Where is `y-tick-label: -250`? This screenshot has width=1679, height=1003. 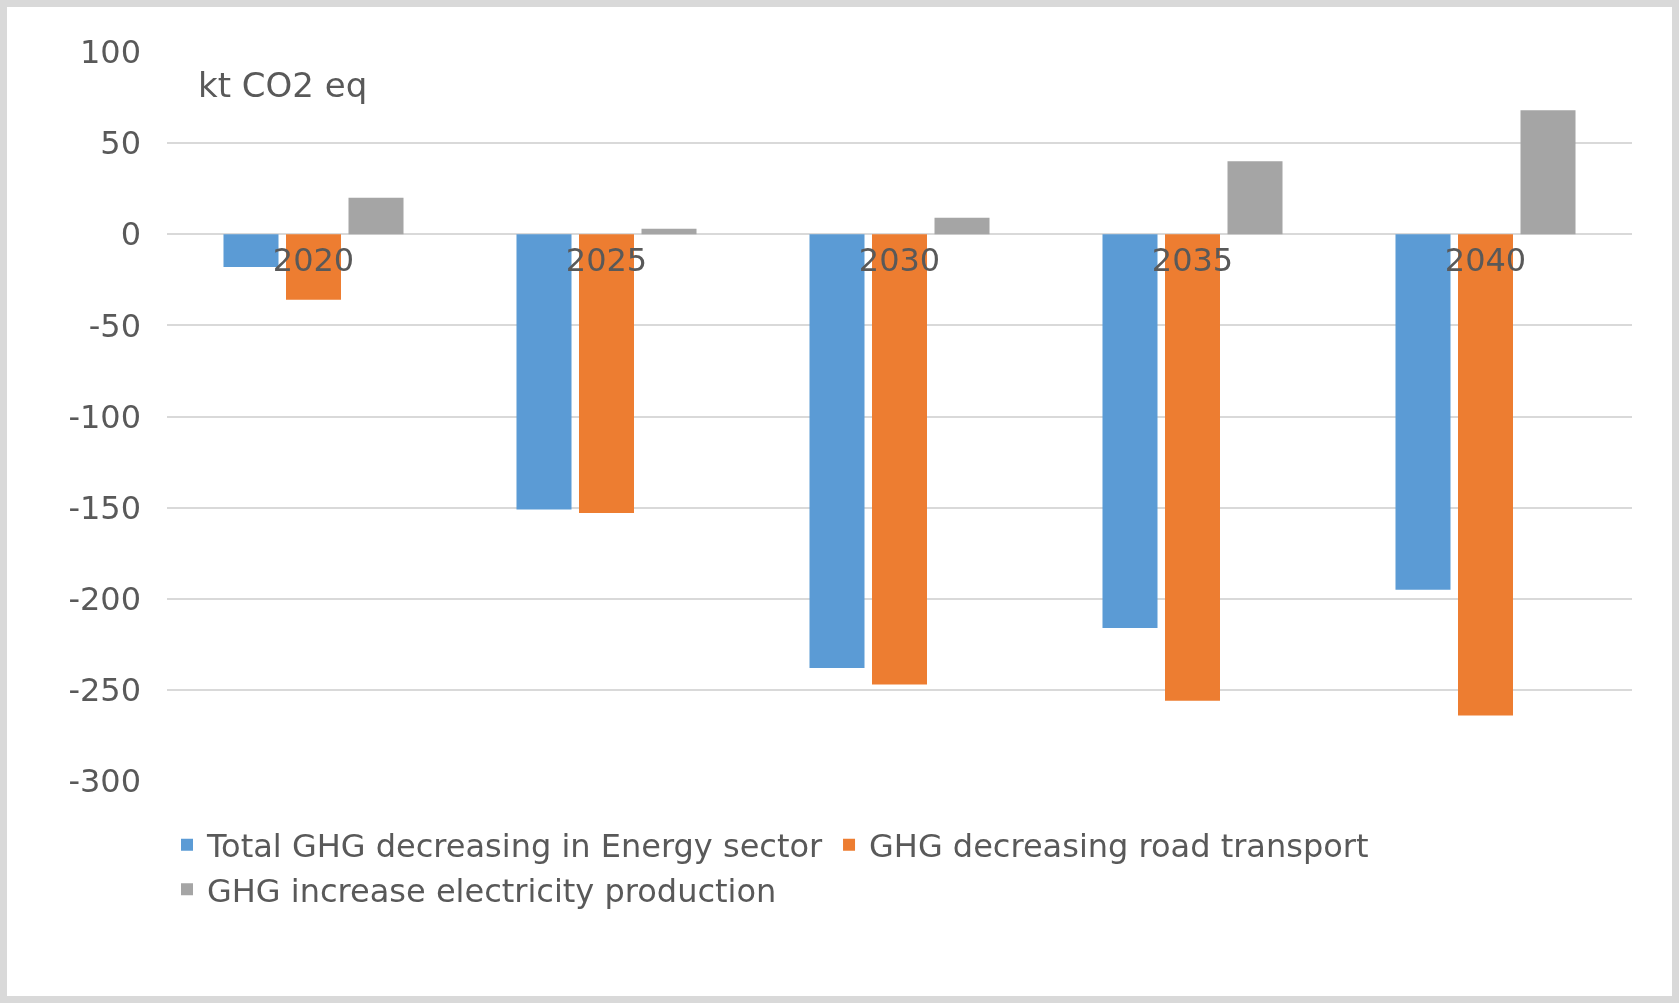
y-tick-label: -250 is located at coordinates (104, 690).